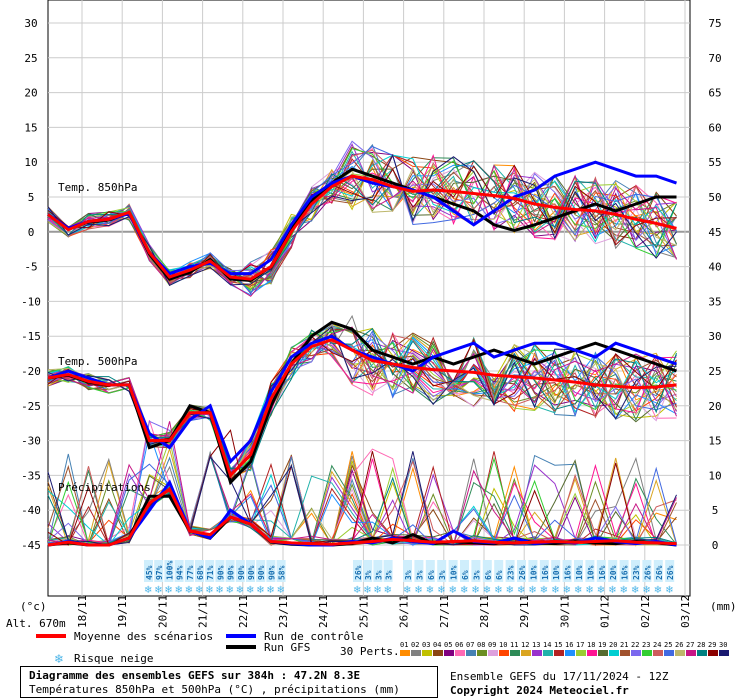 The height and width of the screenshot is (700, 740). I want to click on run-info-label: Ensemble GEFS du 17/11/2024 - 12Z, so click(559, 676).